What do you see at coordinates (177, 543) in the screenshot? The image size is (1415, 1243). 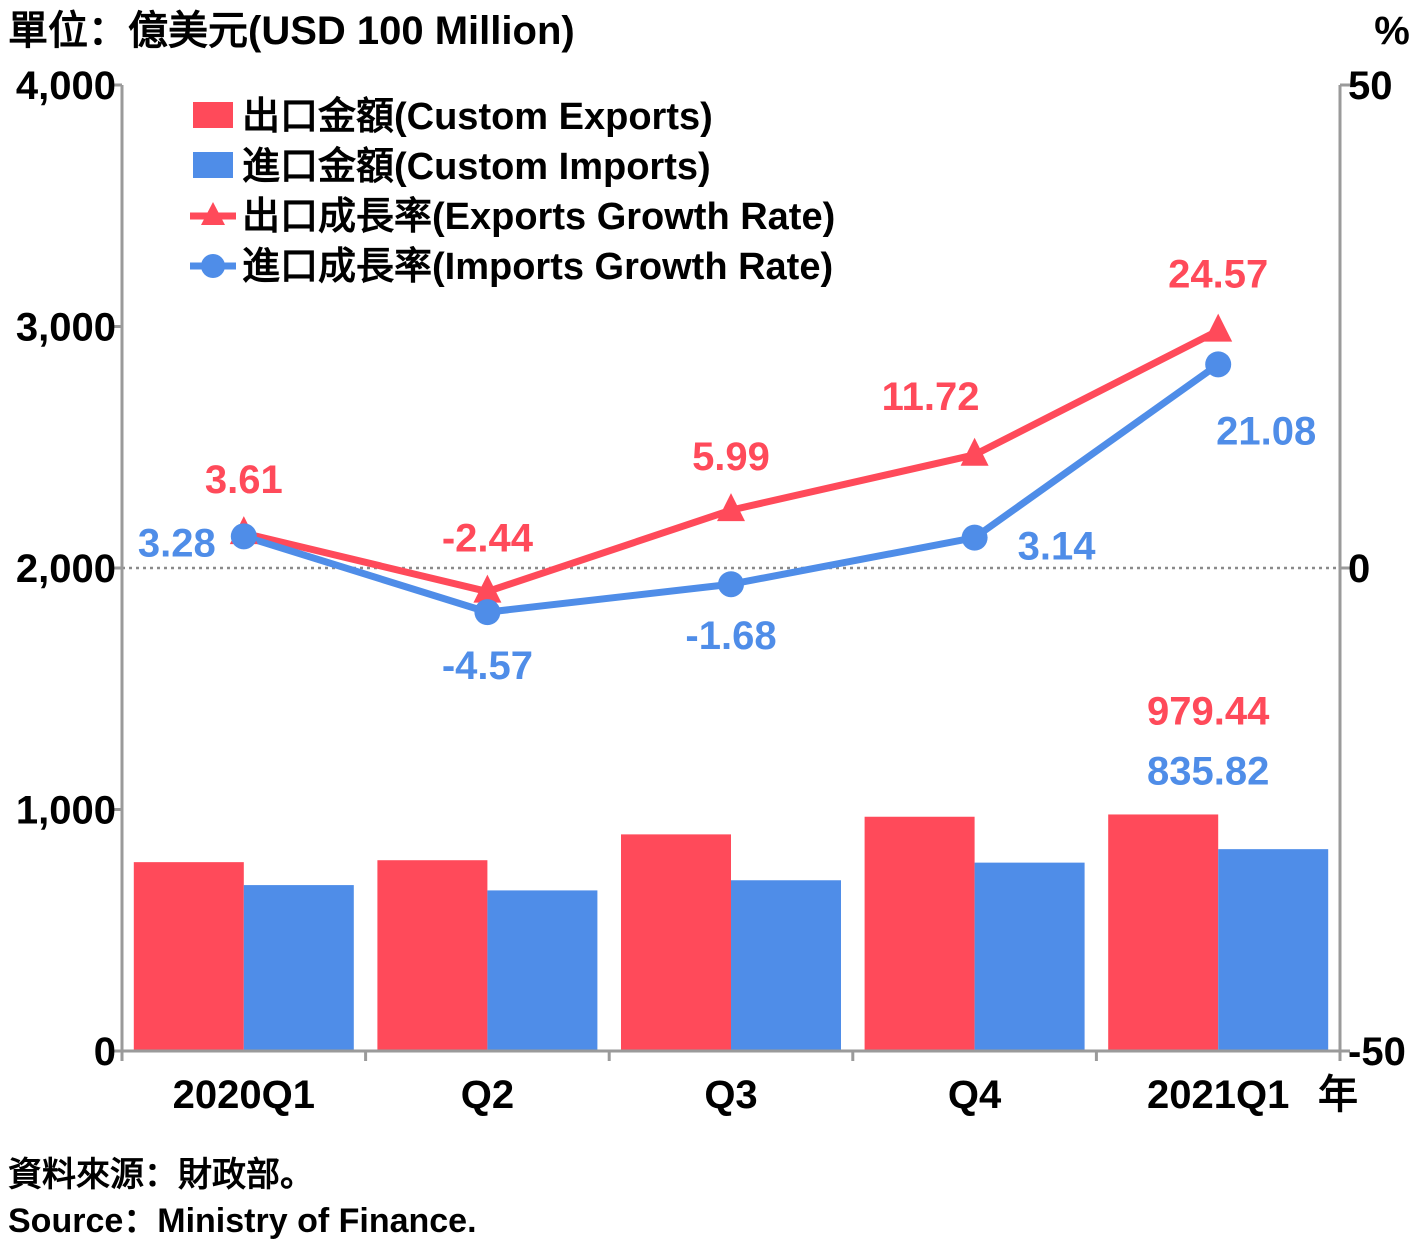 I see `label-imports-growth-0: 3.28` at bounding box center [177, 543].